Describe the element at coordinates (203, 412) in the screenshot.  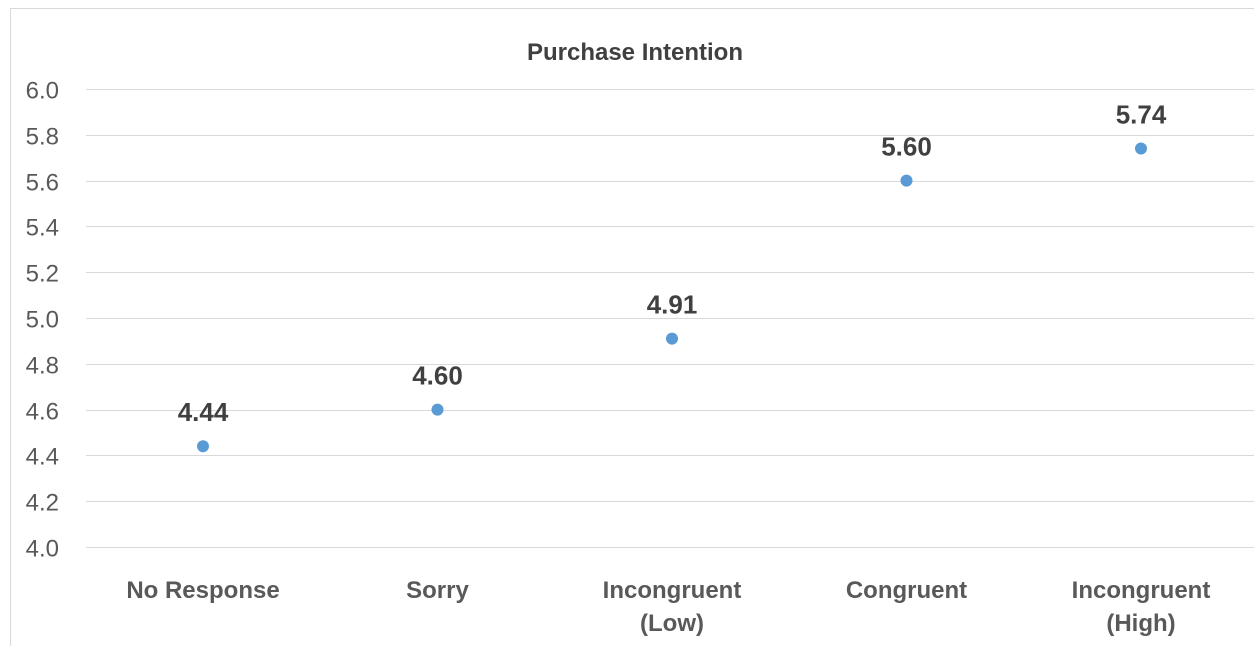
I see `data-label-0: 4.44` at that location.